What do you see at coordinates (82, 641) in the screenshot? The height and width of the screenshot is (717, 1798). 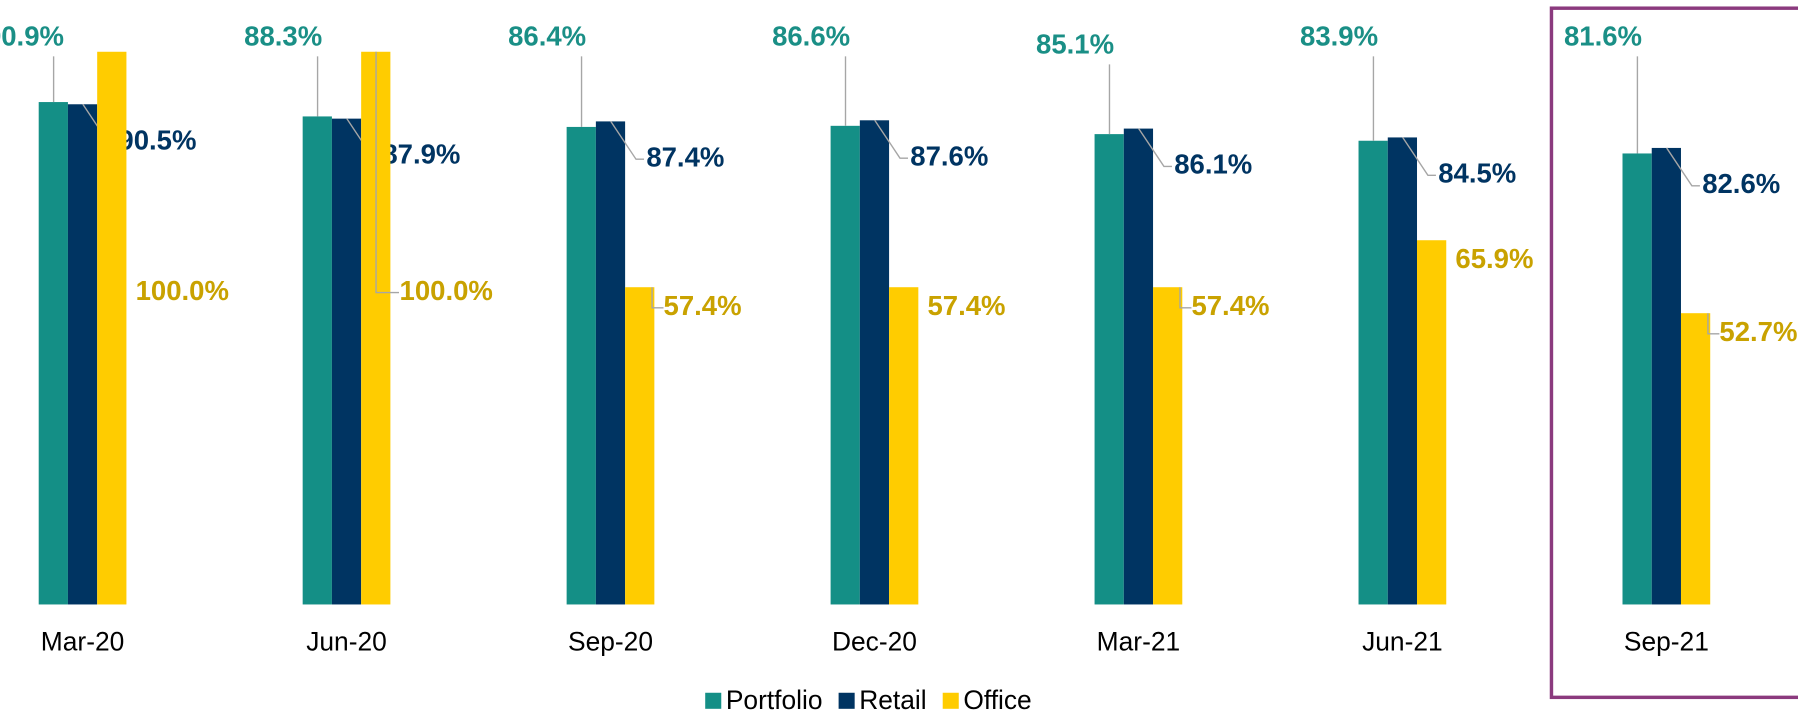 I see `x-tick-label: Mar-20` at bounding box center [82, 641].